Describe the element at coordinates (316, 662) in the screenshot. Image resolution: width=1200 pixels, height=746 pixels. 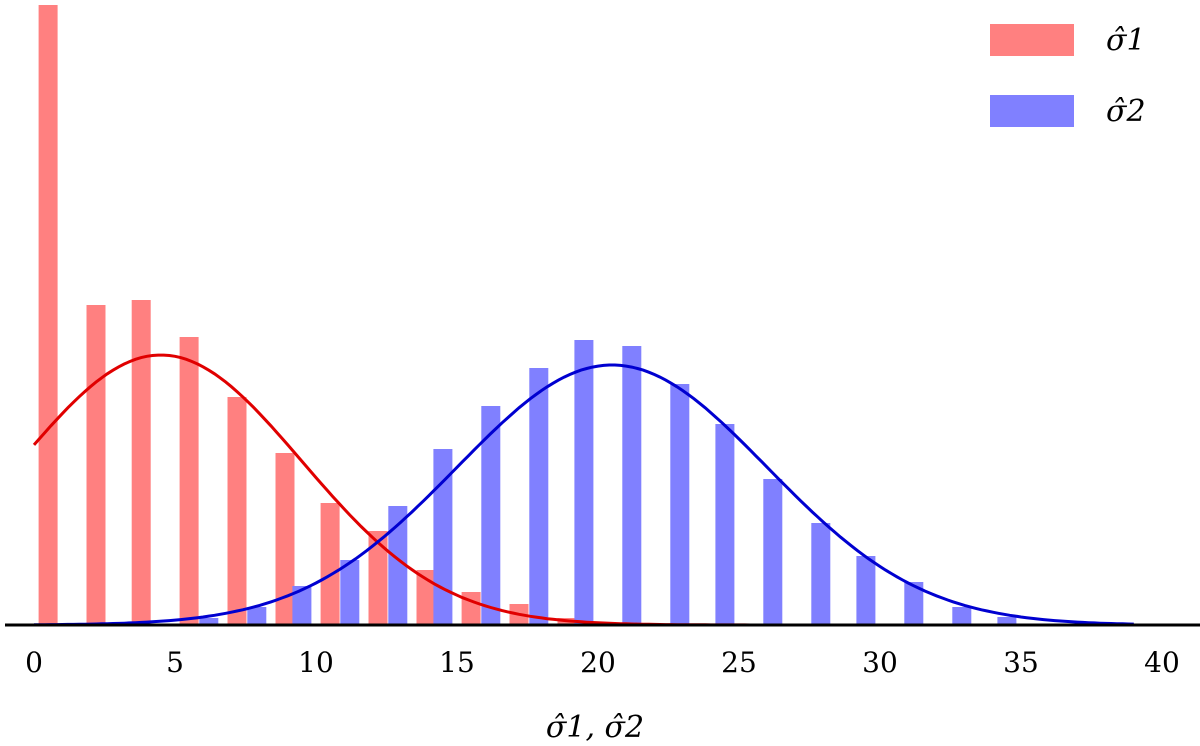
I see `x-tick-label: 10` at that location.